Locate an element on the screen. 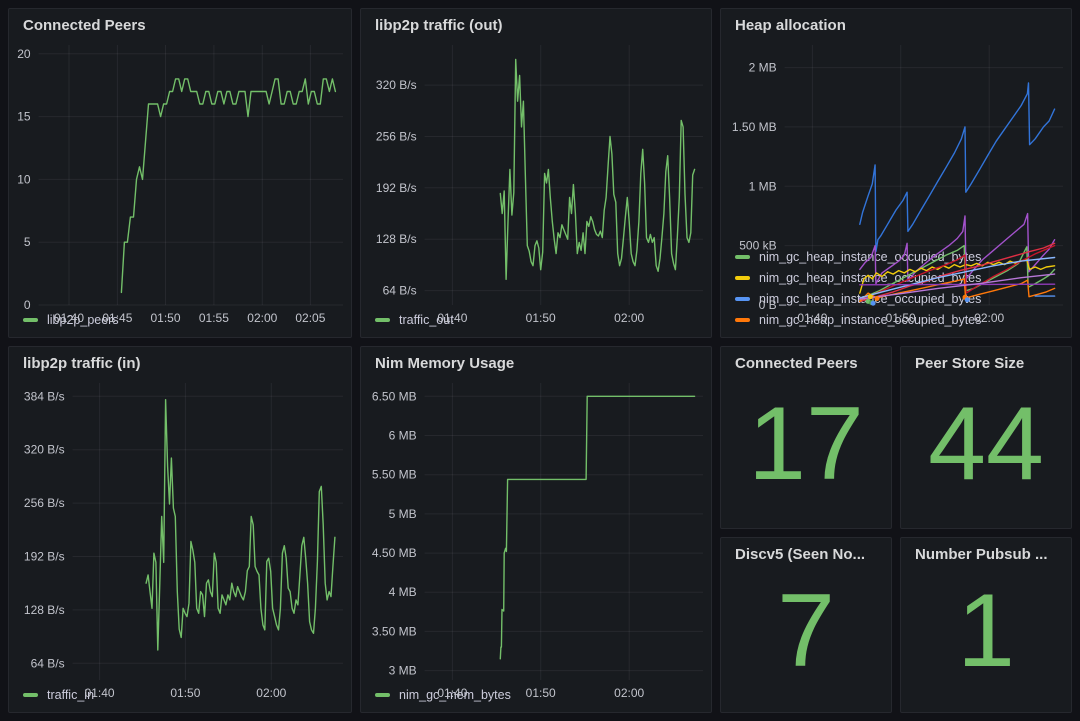  stat-value-number-pubsub: 1 is located at coordinates (986, 631).